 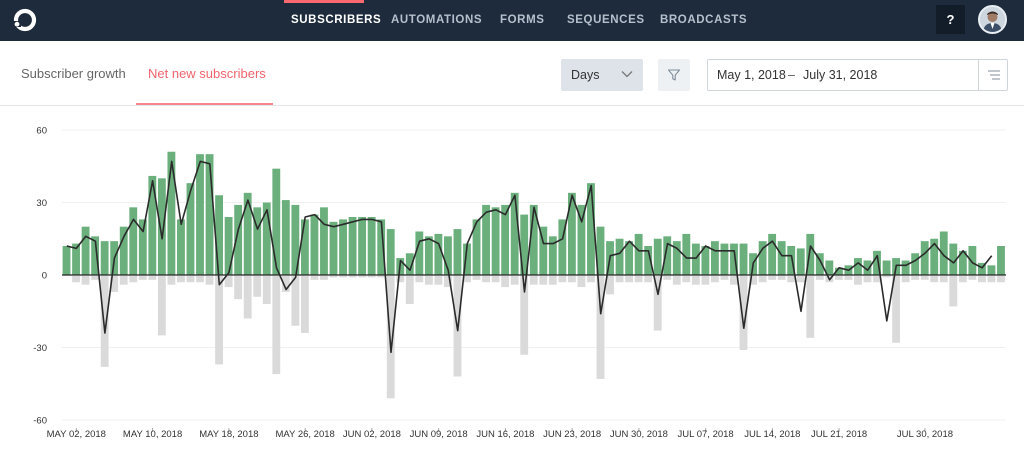 I want to click on granularity-select: Days, so click(x=602, y=75).